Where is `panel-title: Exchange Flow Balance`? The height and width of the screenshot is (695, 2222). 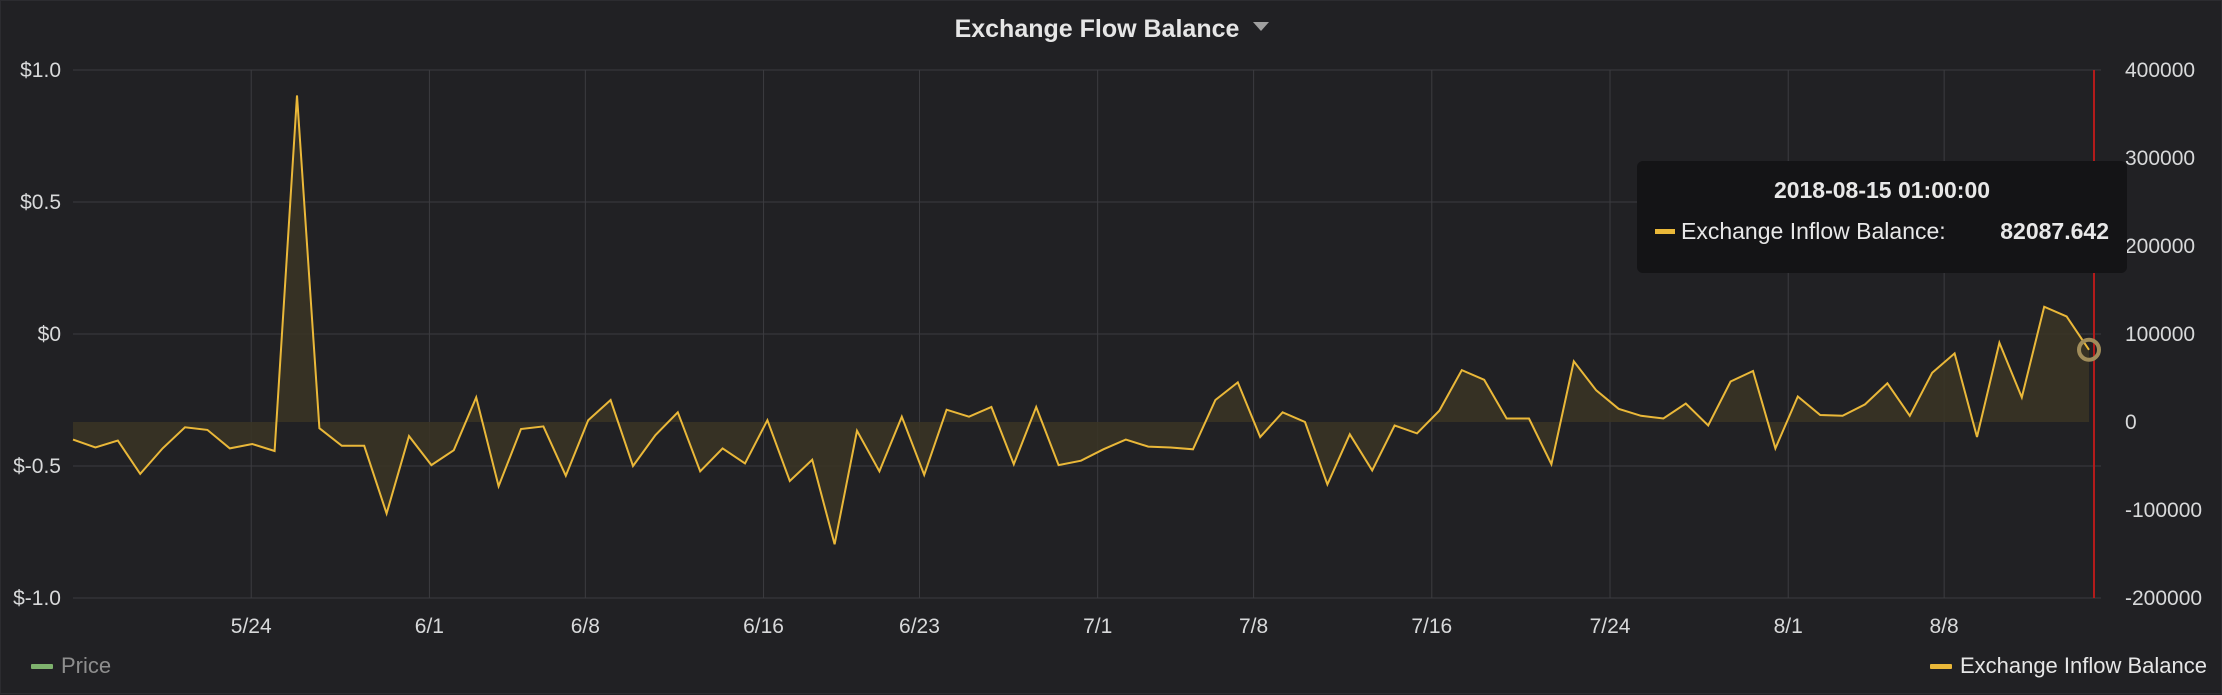
panel-title: Exchange Flow Balance is located at coordinates (1111, 29).